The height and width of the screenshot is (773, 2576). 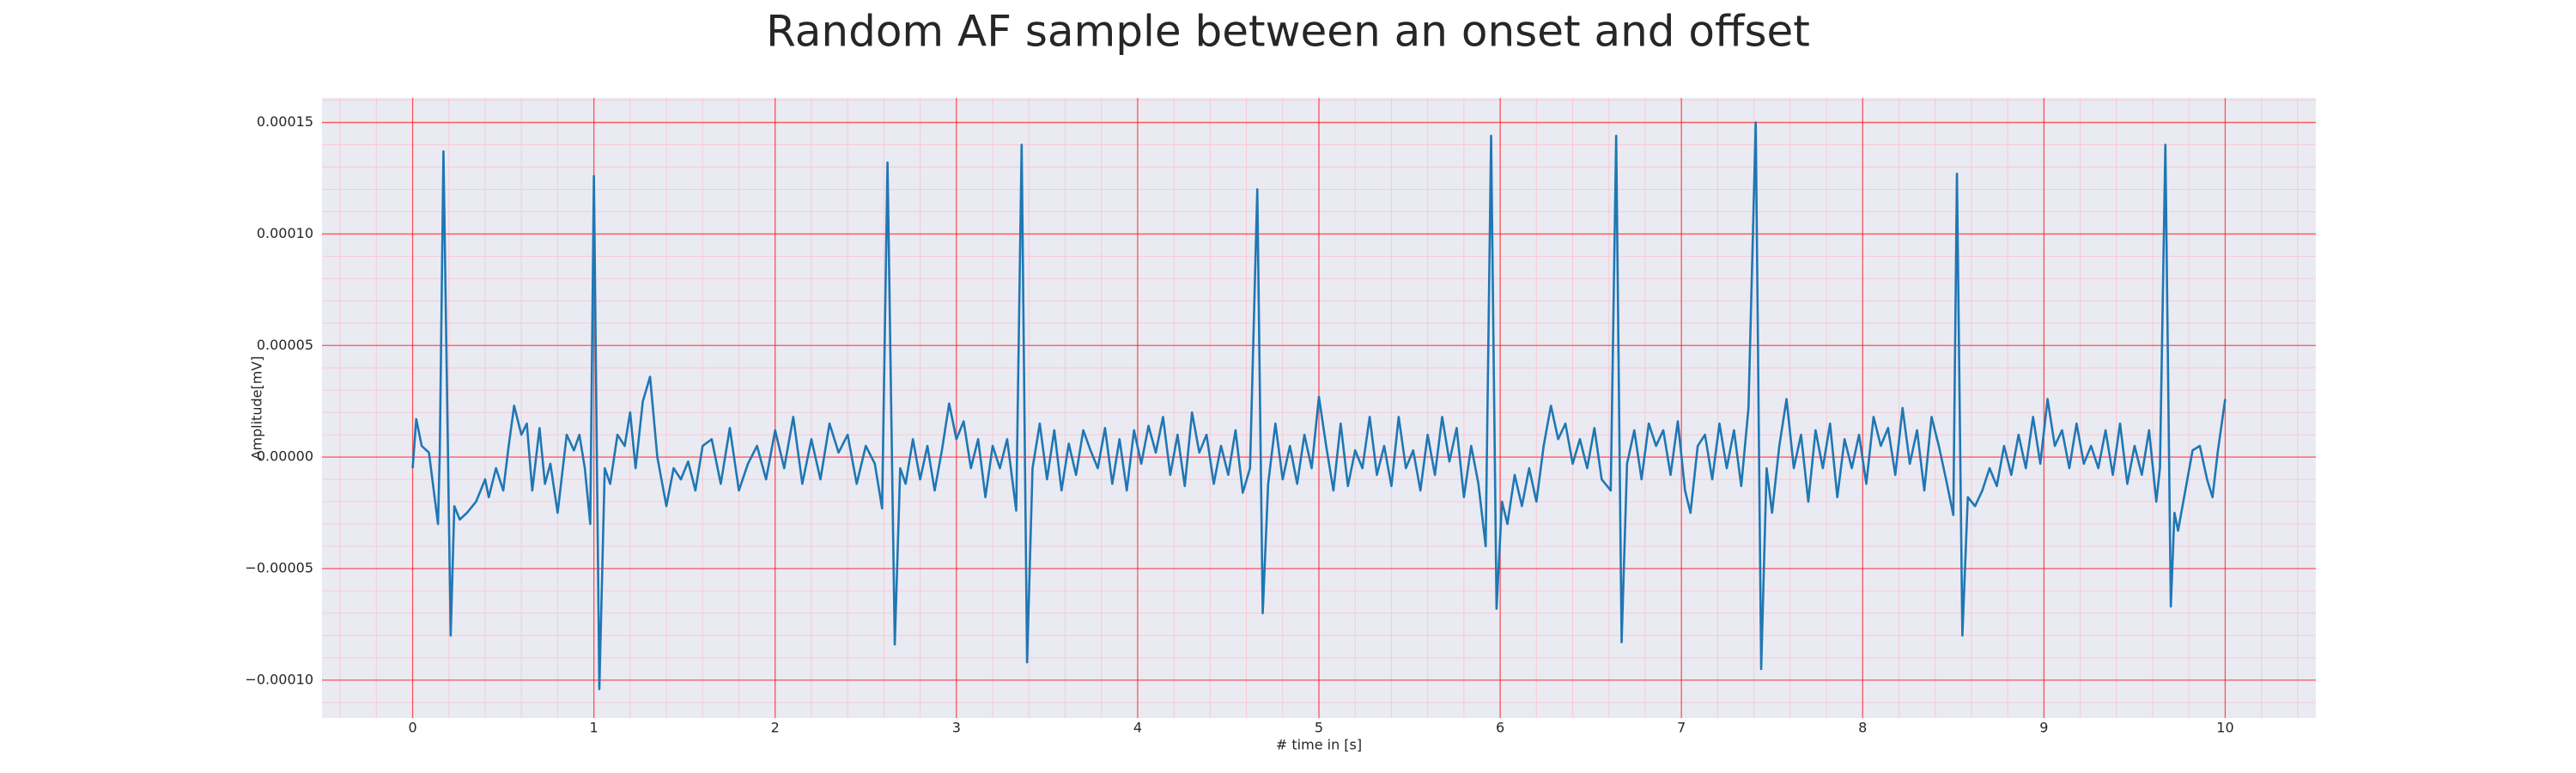 I want to click on x-tick-label: 5, so click(x=1319, y=728).